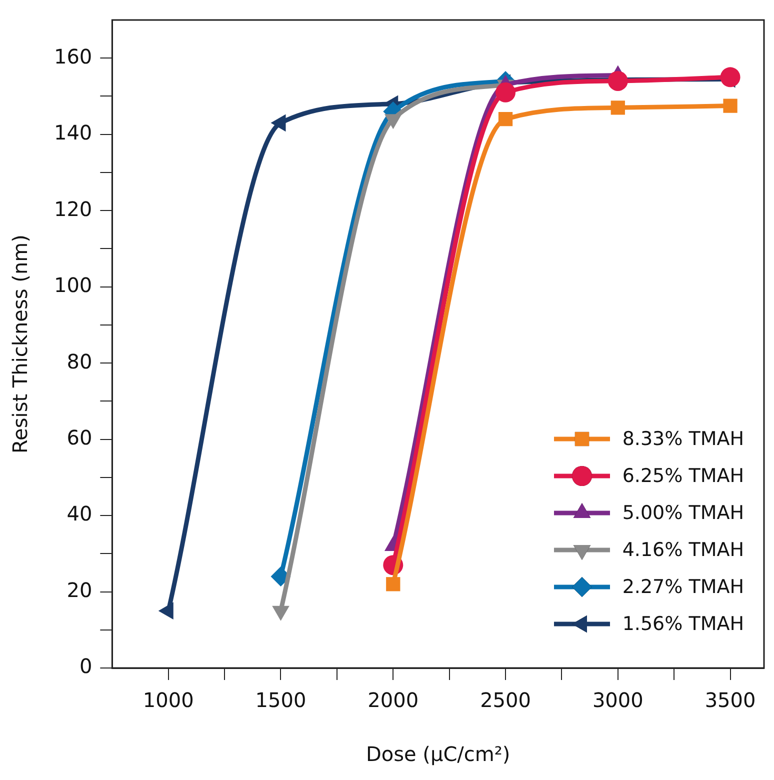  Describe the element at coordinates (683, 550) in the screenshot. I see `legend-label: 4.16% TMAH` at that location.